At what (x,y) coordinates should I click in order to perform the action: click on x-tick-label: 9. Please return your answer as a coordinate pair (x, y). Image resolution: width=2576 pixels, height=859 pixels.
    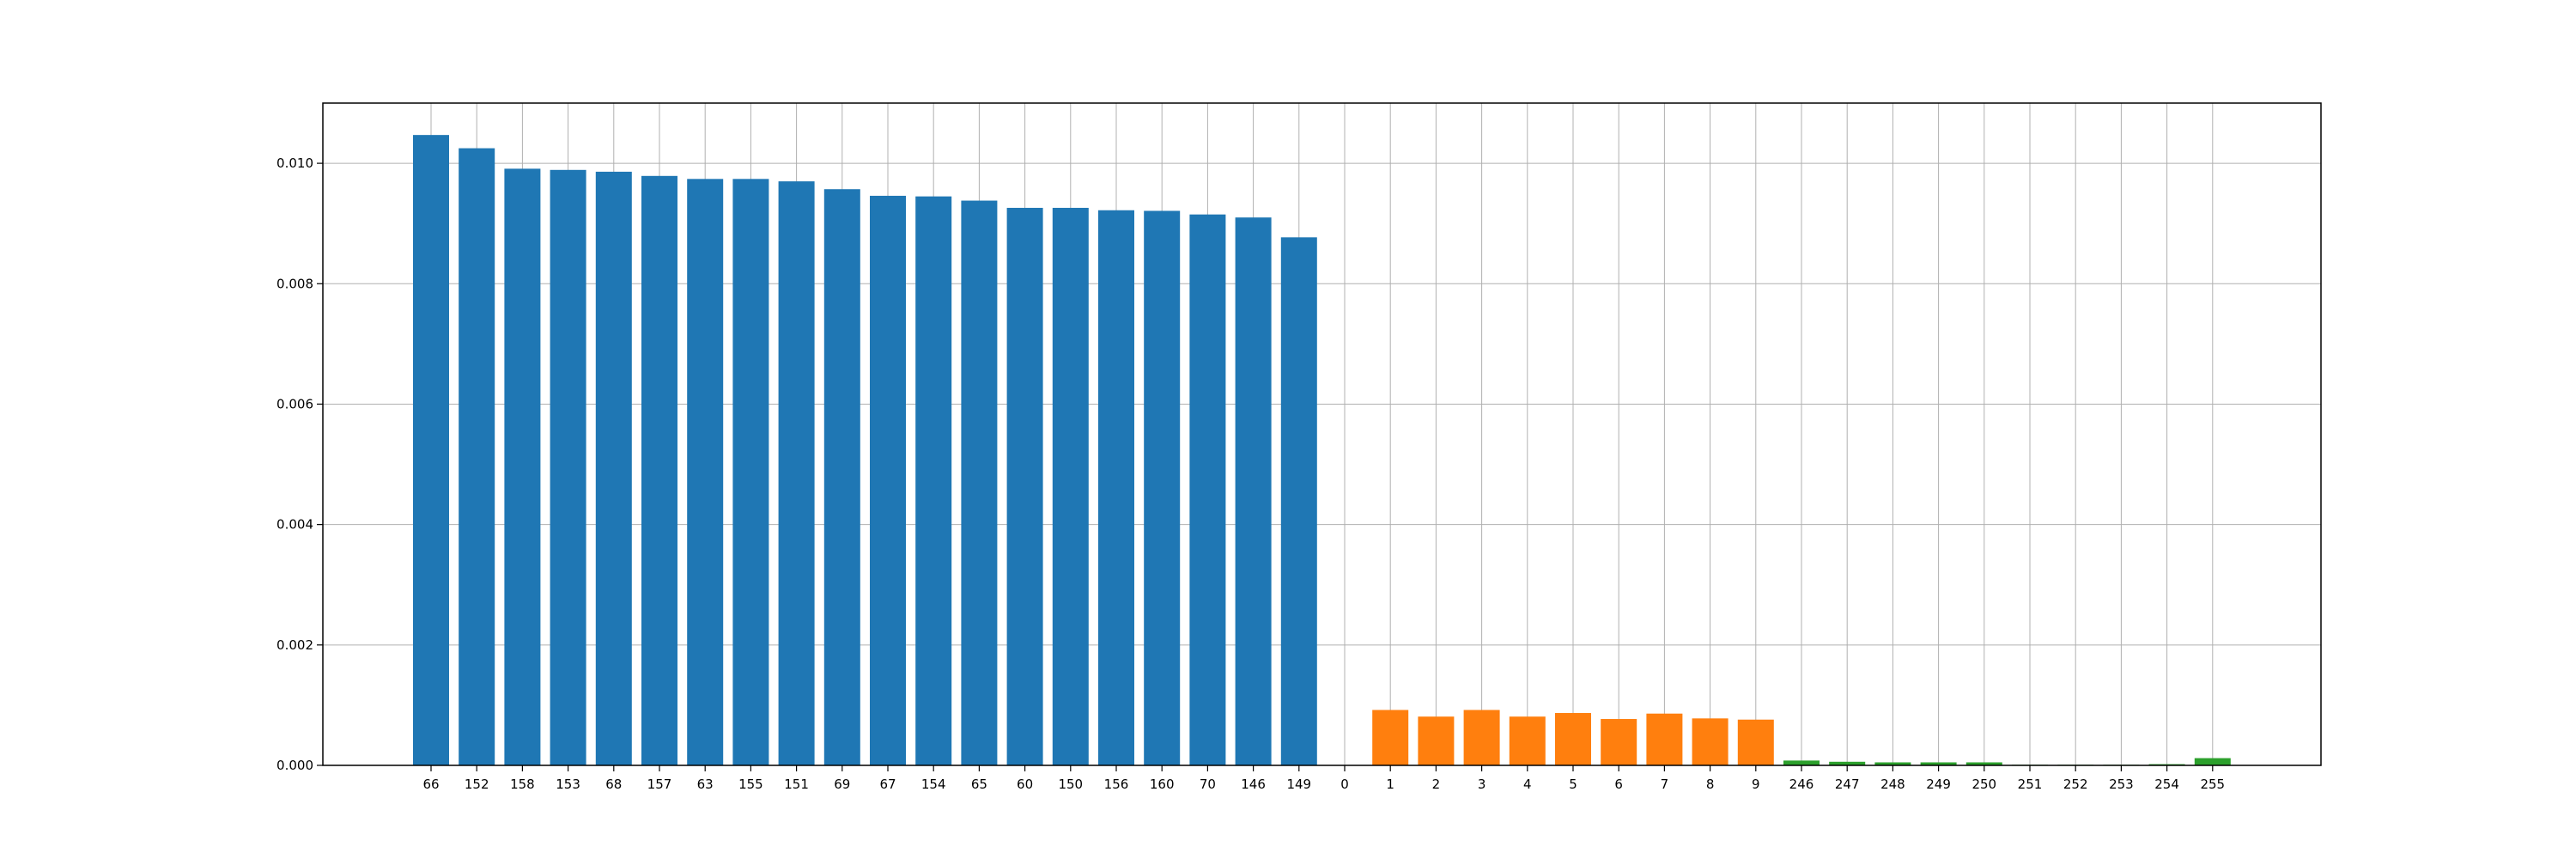
    Looking at the image, I should click on (1756, 784).